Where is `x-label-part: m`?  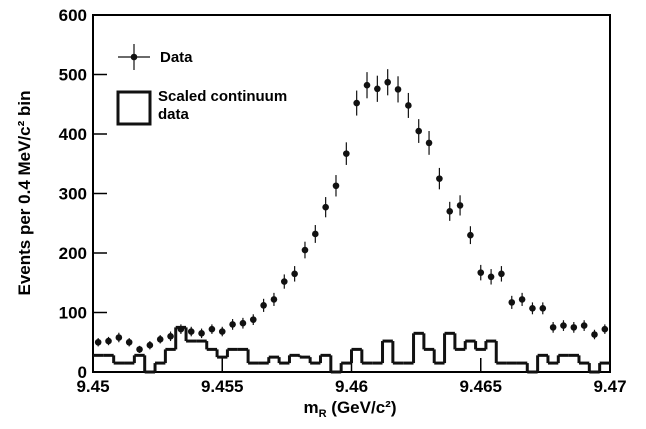 x-label-part: m is located at coordinates (311, 407).